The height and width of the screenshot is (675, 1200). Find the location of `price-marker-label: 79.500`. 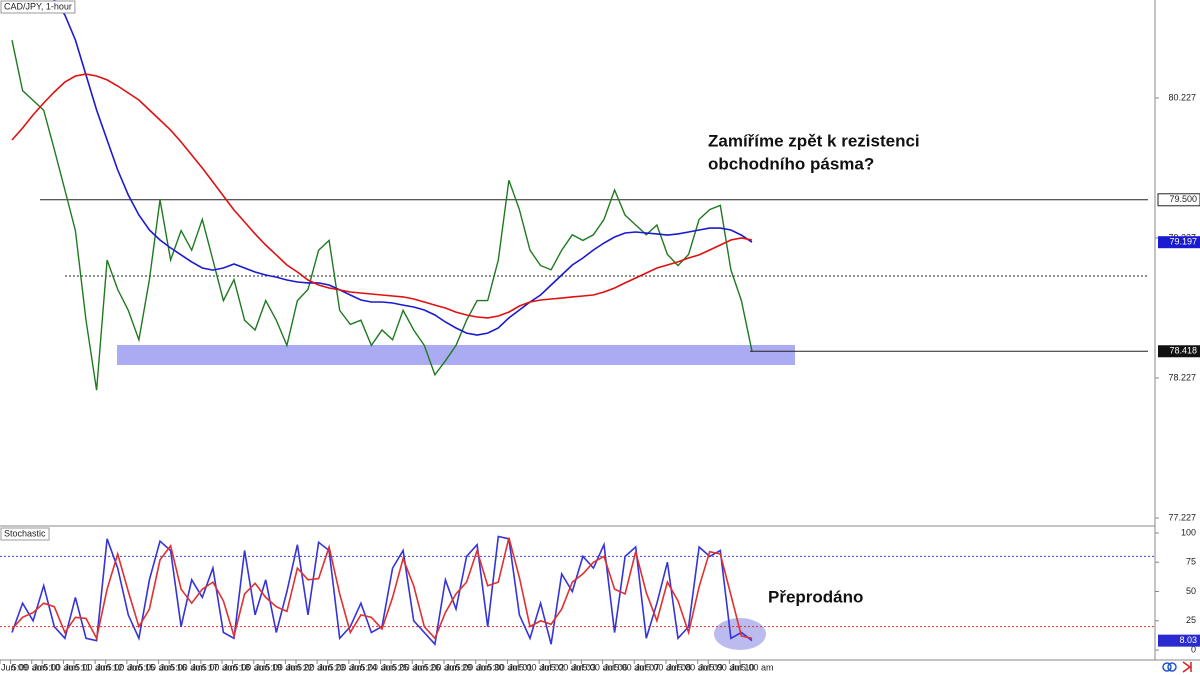

price-marker-label: 79.500 is located at coordinates (1183, 199).